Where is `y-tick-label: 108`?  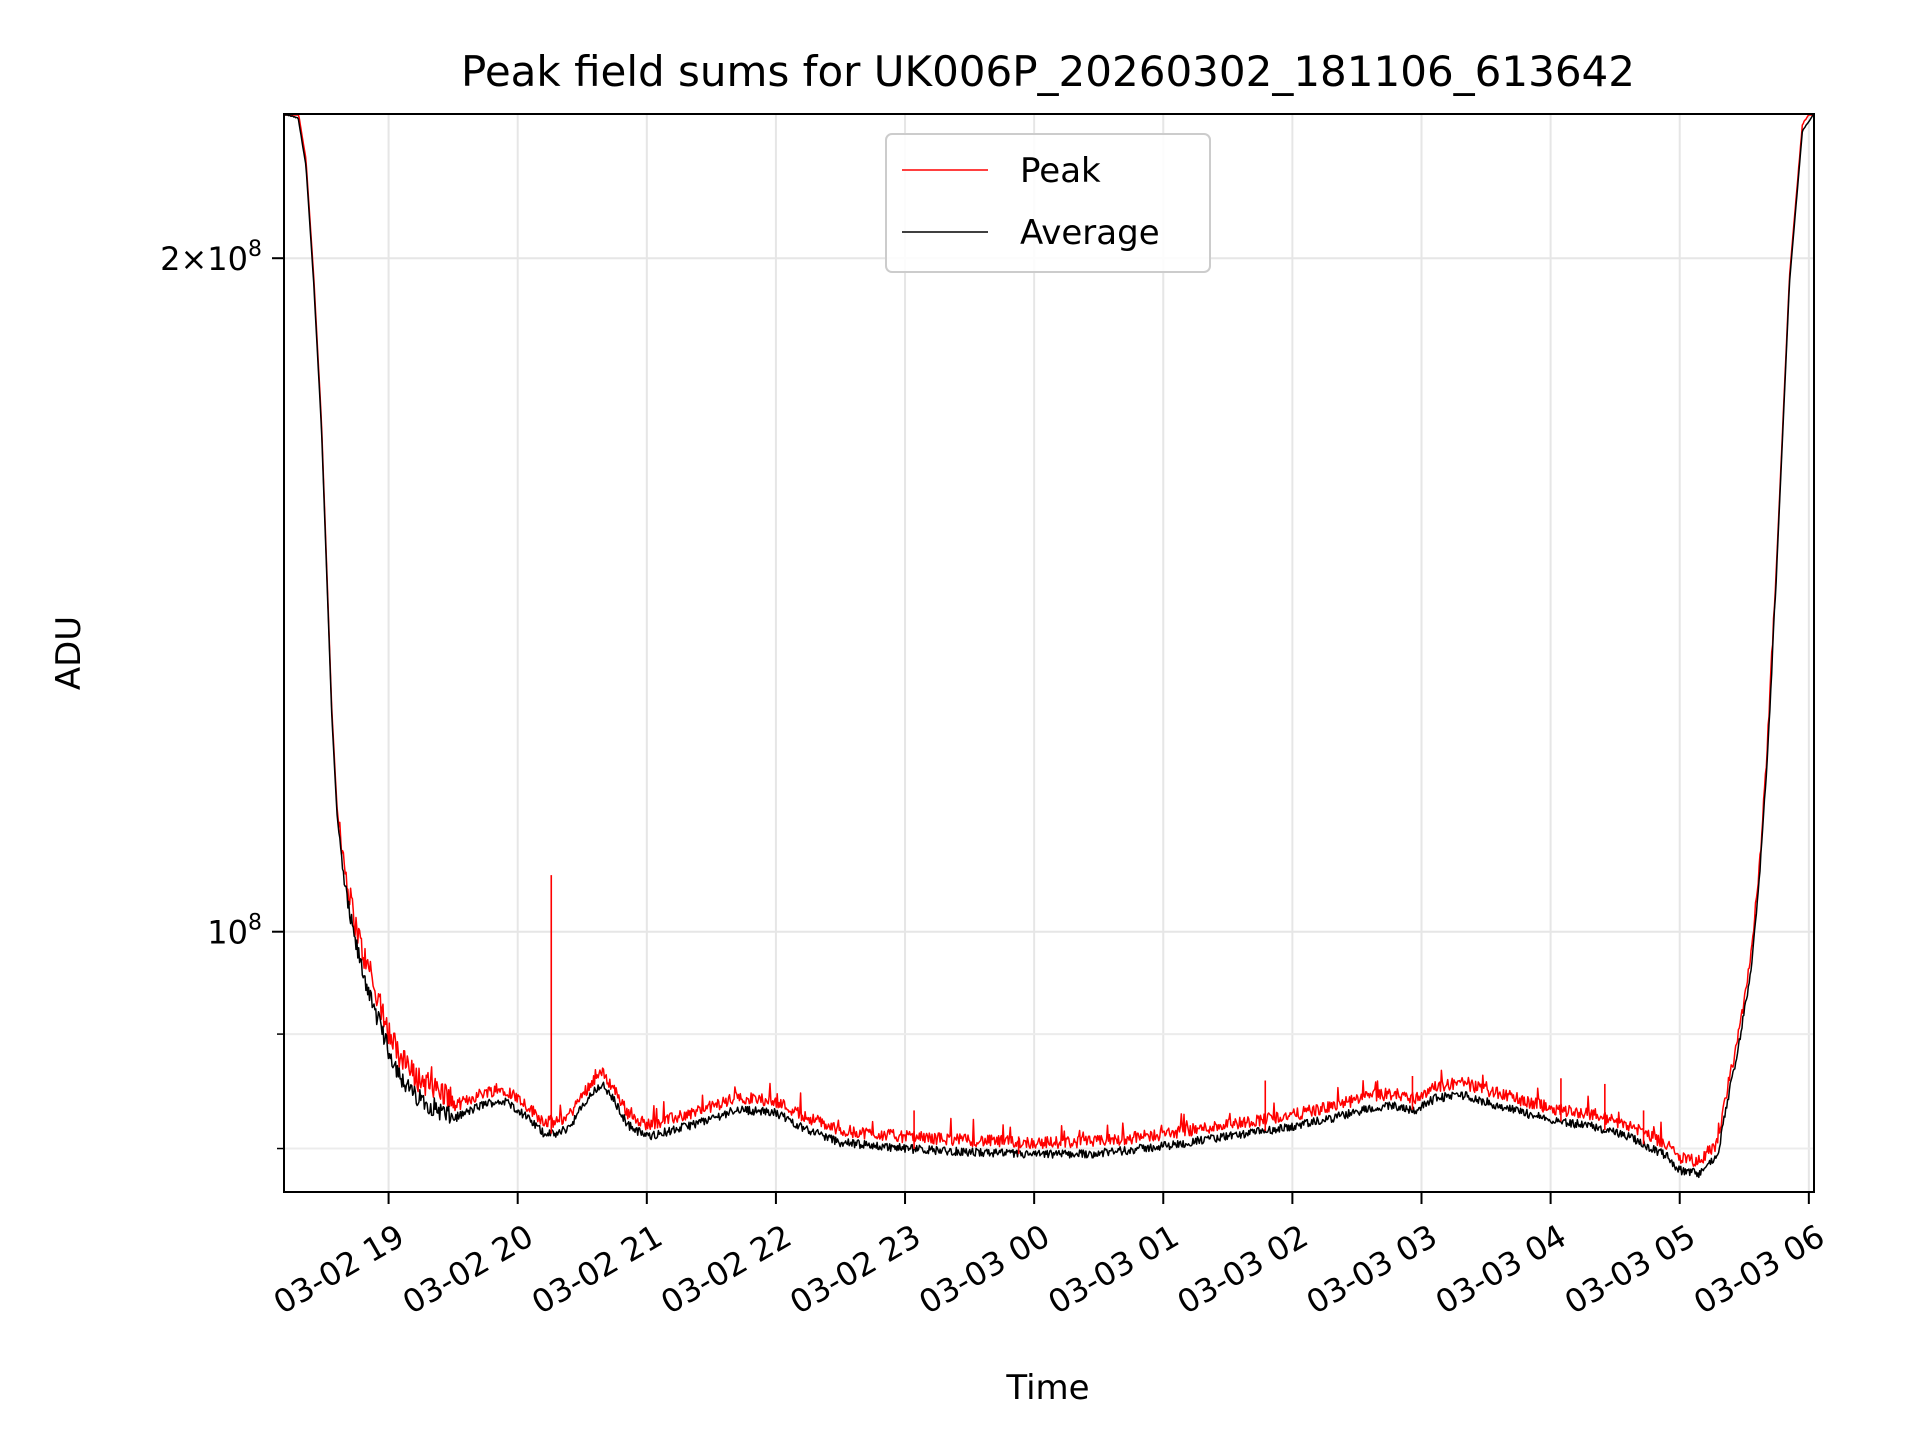
y-tick-label: 108 is located at coordinates (234, 931).